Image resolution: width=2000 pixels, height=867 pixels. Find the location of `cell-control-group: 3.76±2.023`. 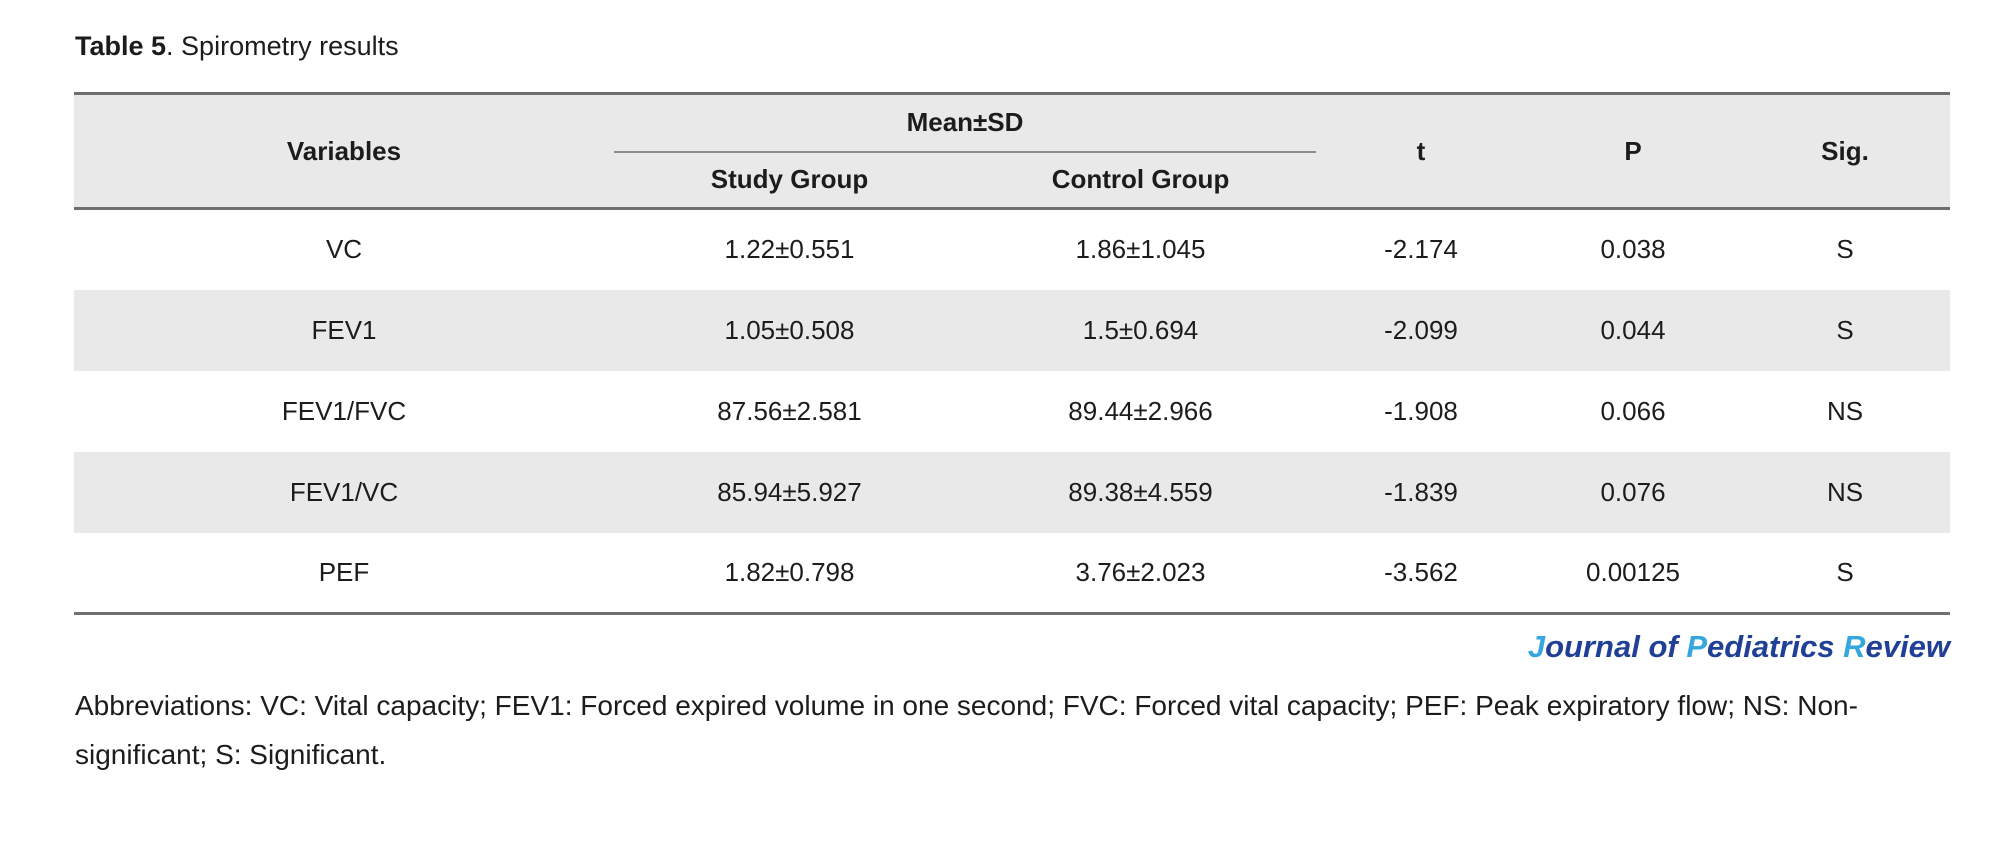

cell-control-group: 3.76±2.023 is located at coordinates (1141, 573).